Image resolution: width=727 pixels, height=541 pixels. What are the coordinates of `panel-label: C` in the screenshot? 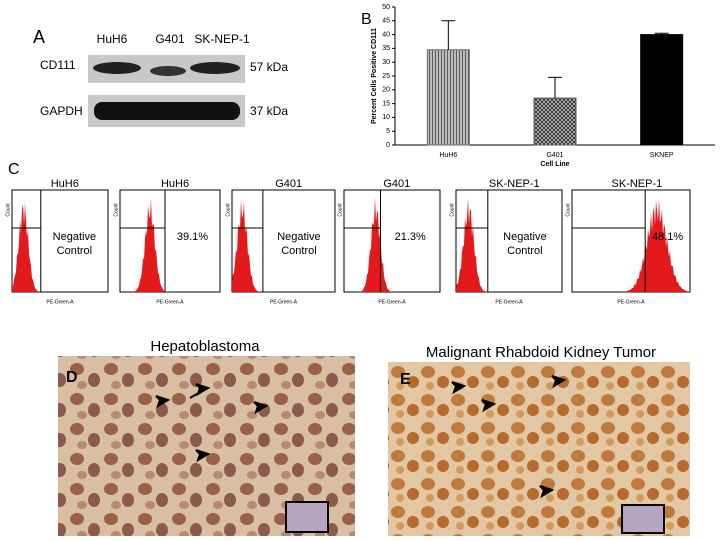 It's located at (14, 169).